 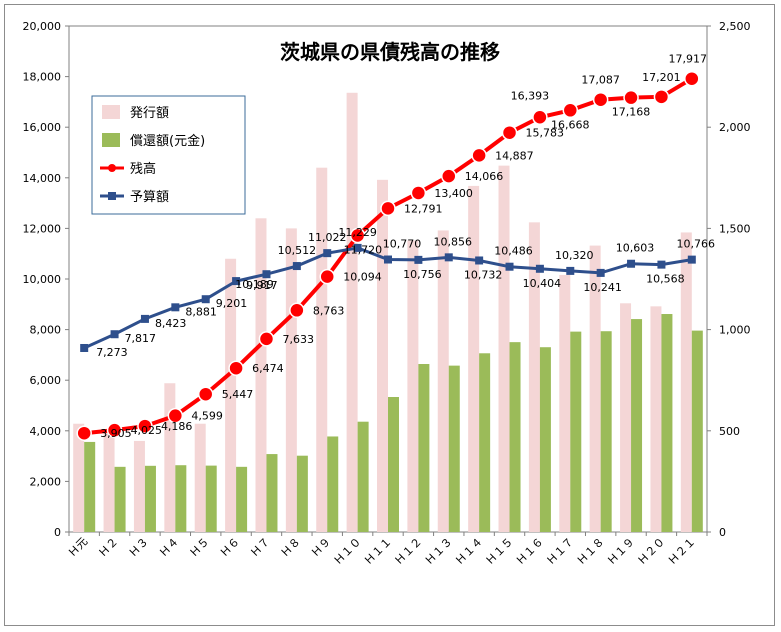 What do you see at coordinates (111, 112) in the screenshot?
I see `legend-swatch` at bounding box center [111, 112].